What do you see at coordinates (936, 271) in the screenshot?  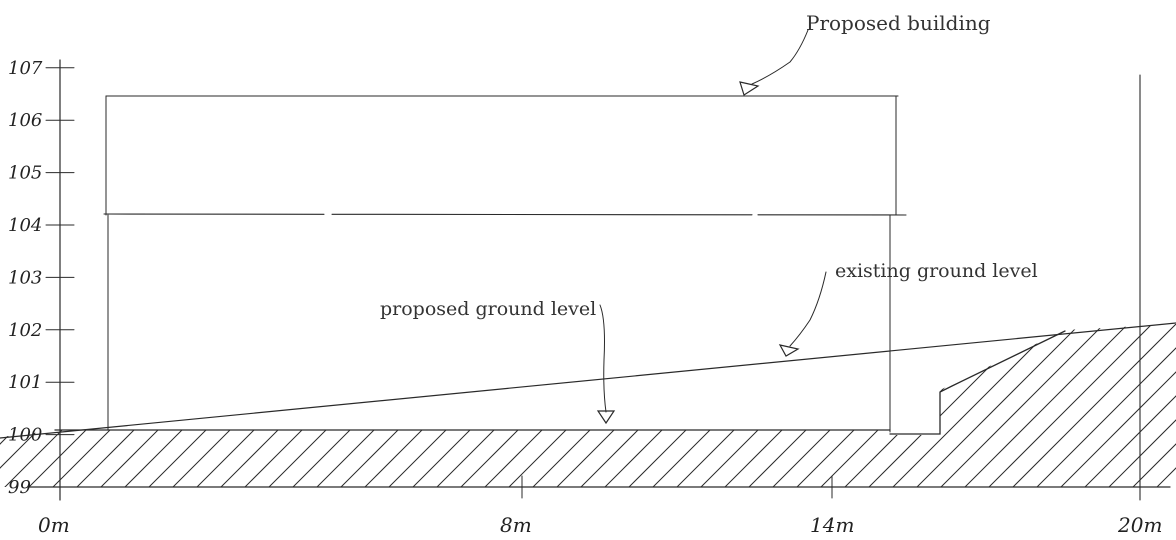 I see `existing-ground-level-label: existing ground level` at bounding box center [936, 271].